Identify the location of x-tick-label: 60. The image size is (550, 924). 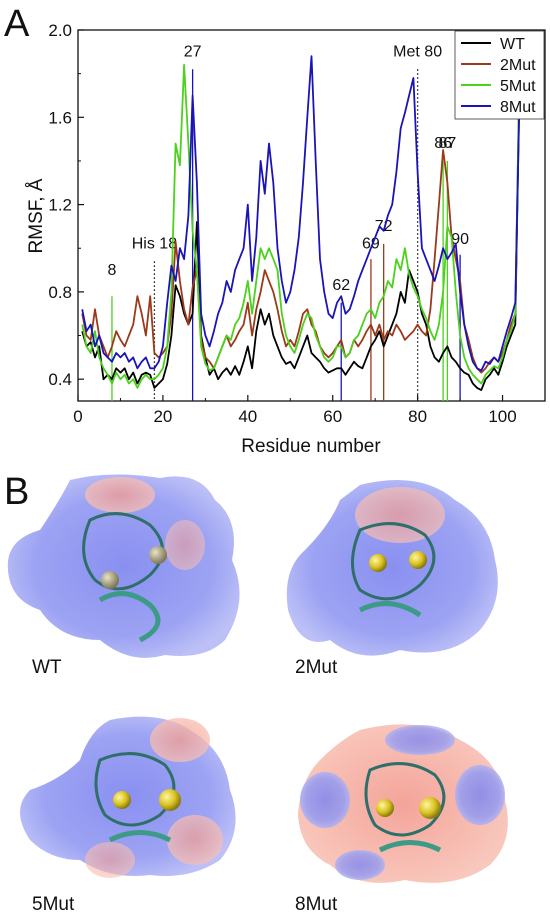
(332, 416).